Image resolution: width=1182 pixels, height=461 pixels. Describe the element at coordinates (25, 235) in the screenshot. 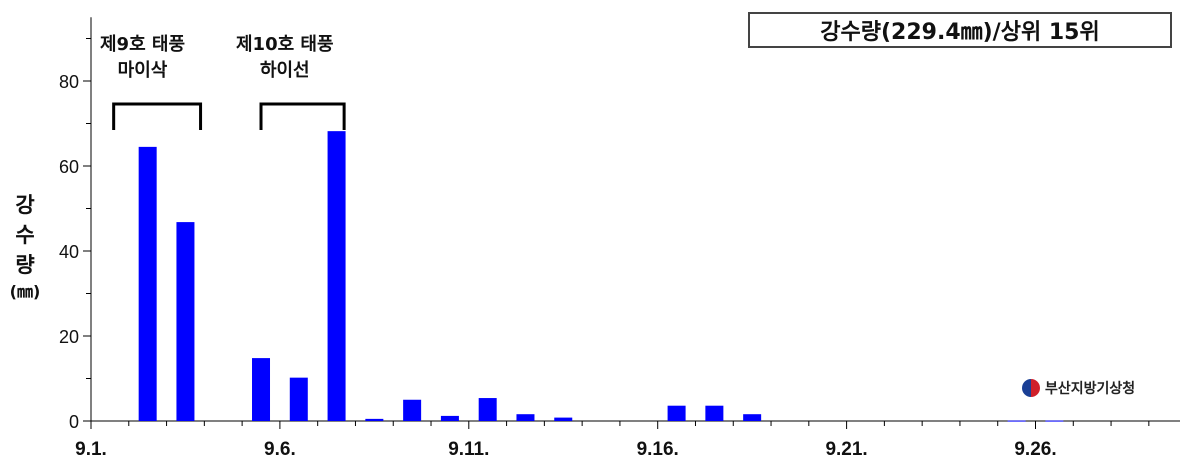

I see `y-axis-label-char: 수` at that location.